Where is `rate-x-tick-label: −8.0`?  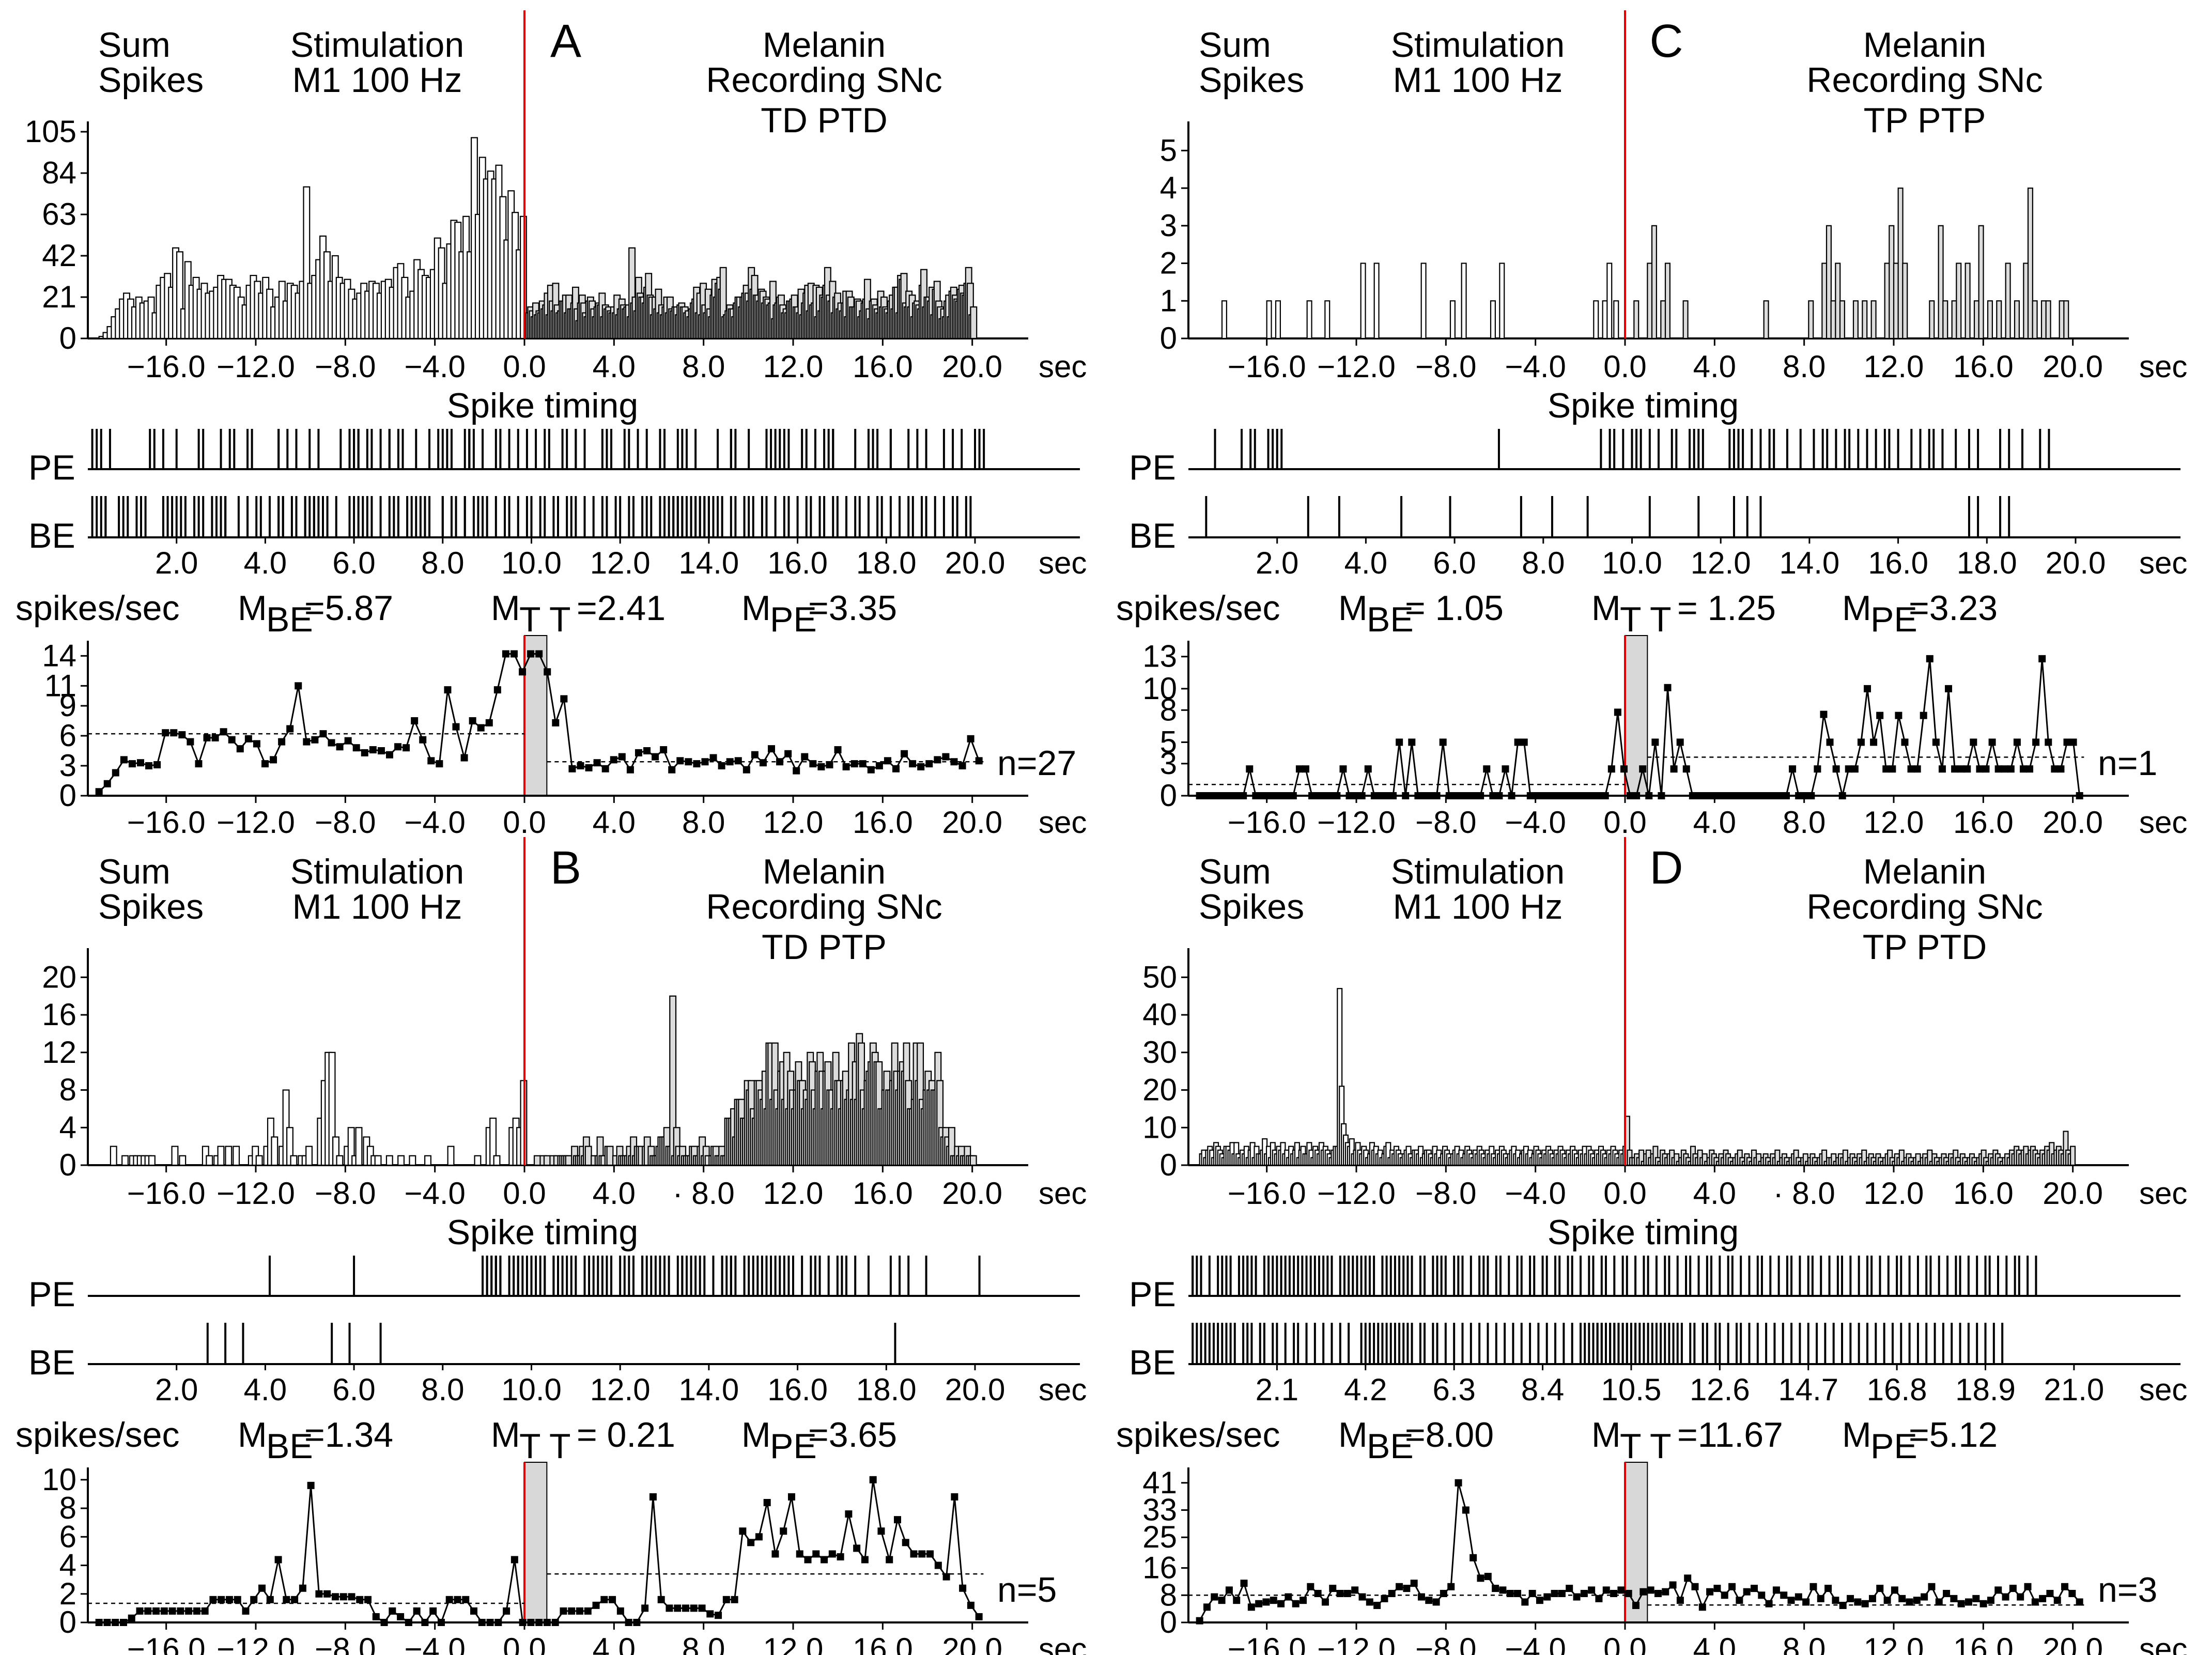 rate-x-tick-label: −8.0 is located at coordinates (1445, 1643).